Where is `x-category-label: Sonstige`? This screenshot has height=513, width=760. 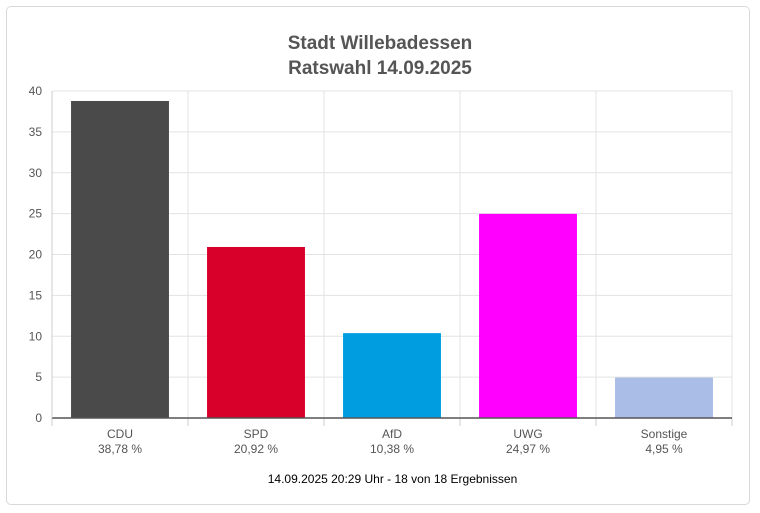
x-category-label: Sonstige is located at coordinates (664, 434).